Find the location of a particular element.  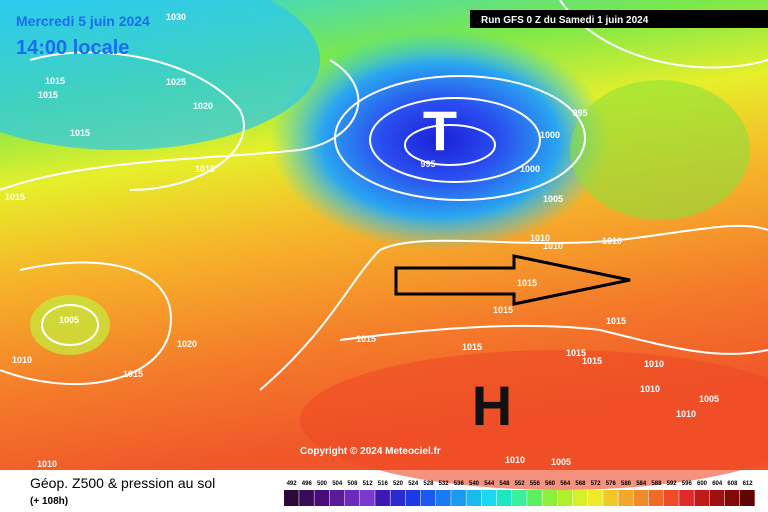

scale-label: 596 is located at coordinates (687, 484).